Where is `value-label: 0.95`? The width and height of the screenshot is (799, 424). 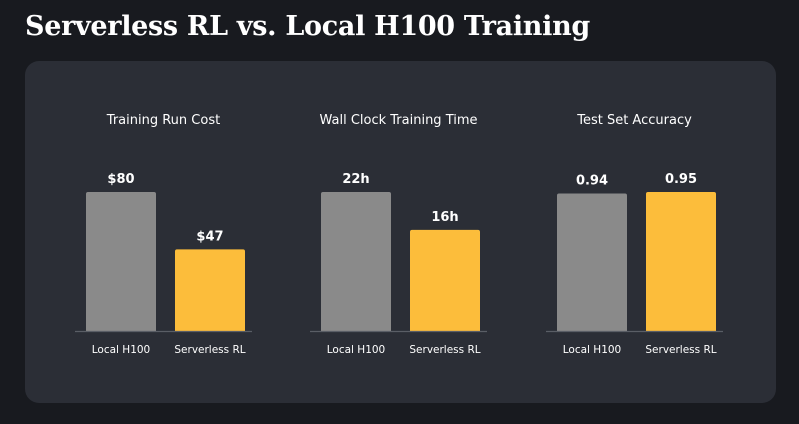
value-label: 0.95 is located at coordinates (681, 179).